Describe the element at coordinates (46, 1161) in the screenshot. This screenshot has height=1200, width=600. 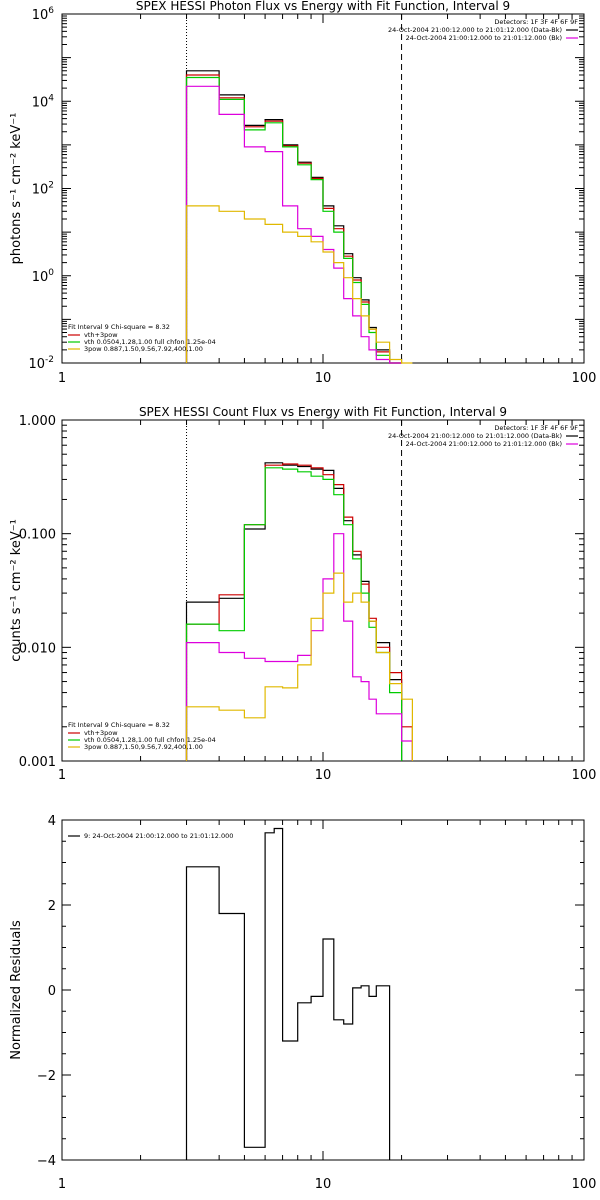
I see `y-tick-label: −4` at that location.